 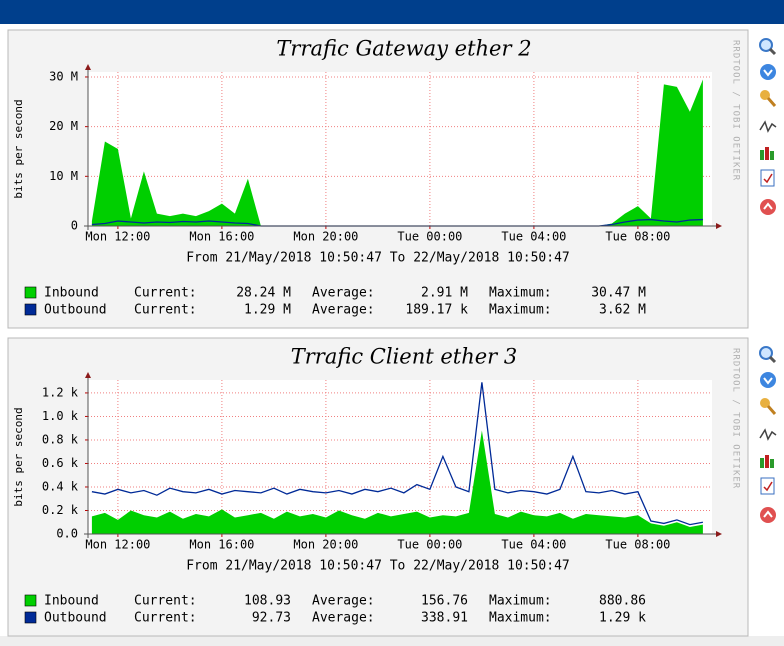 What do you see at coordinates (403, 49) in the screenshot?
I see `chart-title: Trrafic Gateway ether 2` at bounding box center [403, 49].